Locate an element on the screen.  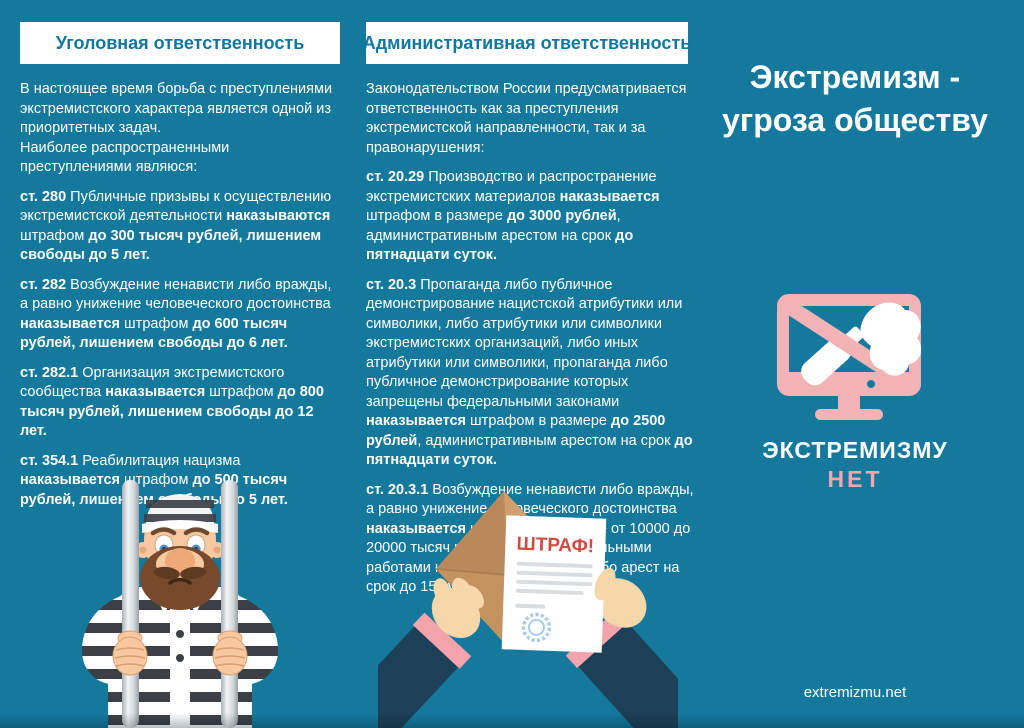
brochure-title-line1: Экстремизм - is located at coordinates (855, 77).